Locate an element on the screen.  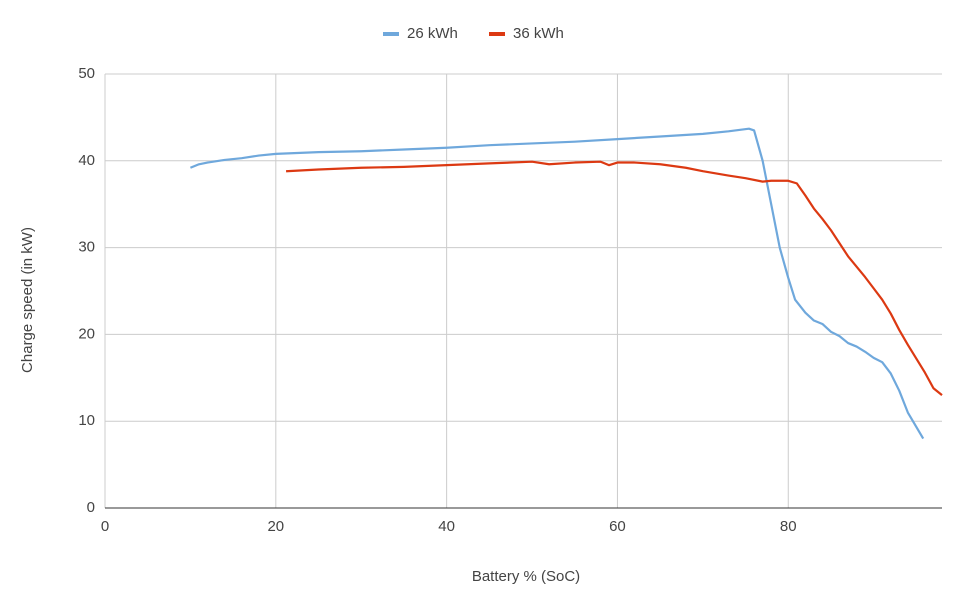
y-tick-label: 10 is located at coordinates (86, 420).